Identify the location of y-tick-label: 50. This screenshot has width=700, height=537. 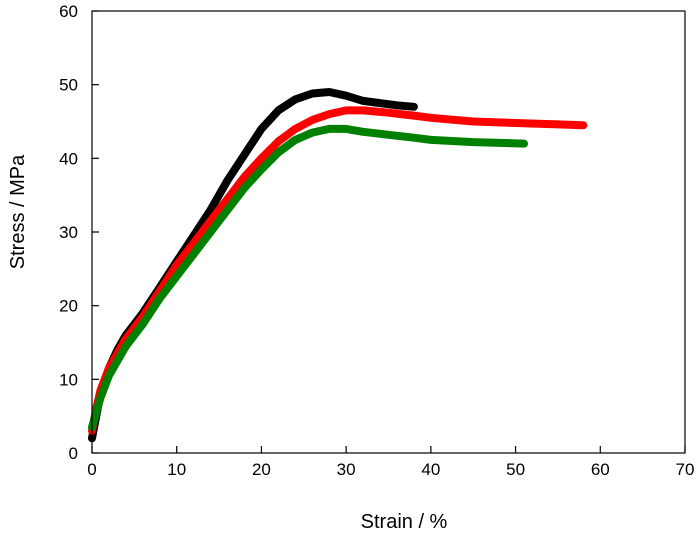
(68, 85).